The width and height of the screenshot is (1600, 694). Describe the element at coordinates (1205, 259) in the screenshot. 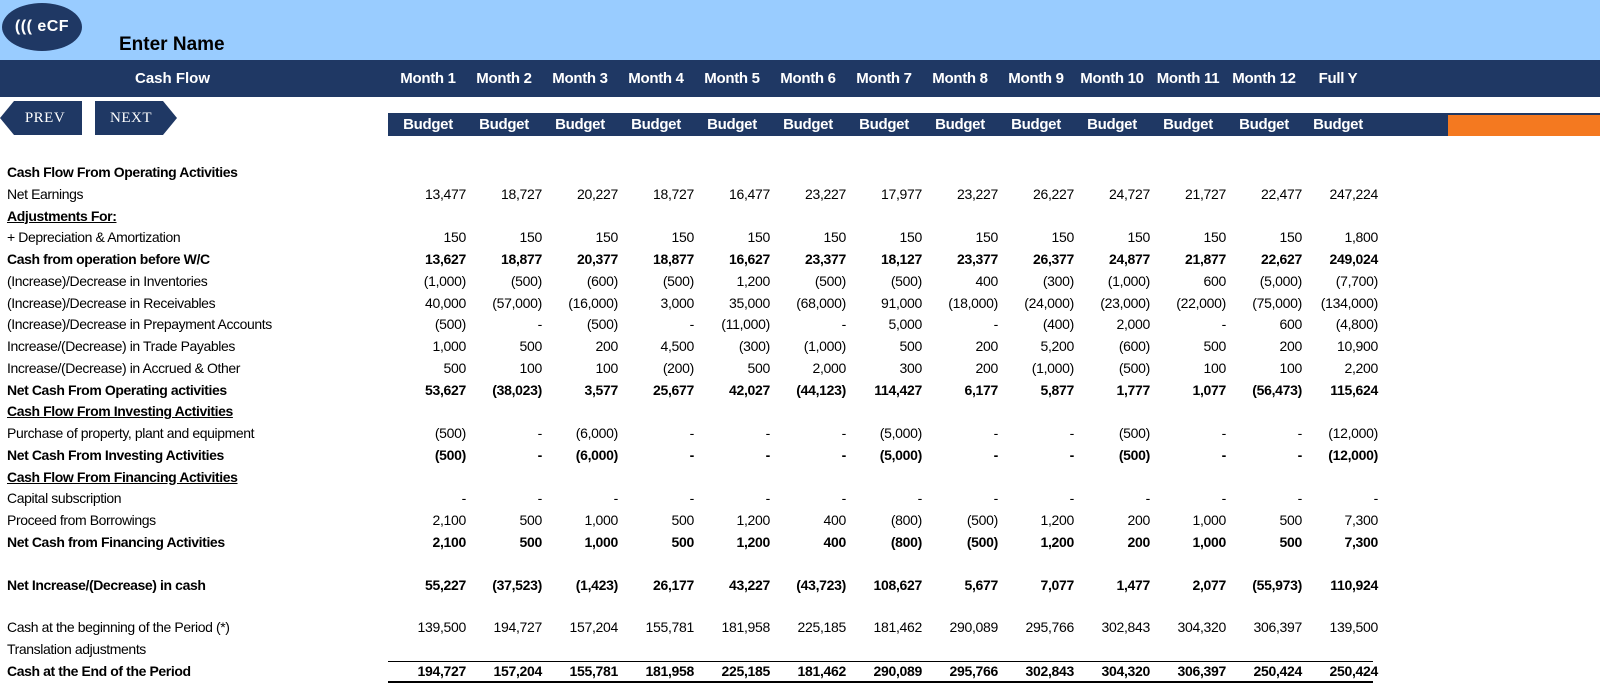

I see `cell-value: 21,877` at that location.